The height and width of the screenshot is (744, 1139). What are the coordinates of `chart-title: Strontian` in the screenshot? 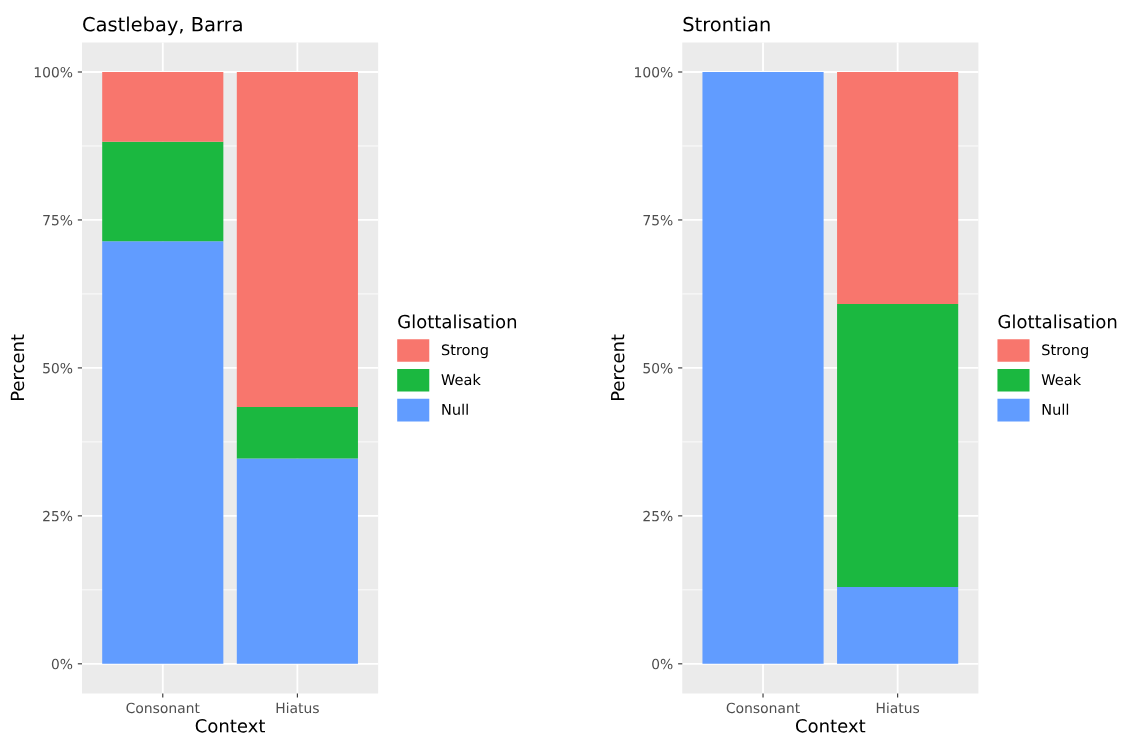 It's located at (726, 24).